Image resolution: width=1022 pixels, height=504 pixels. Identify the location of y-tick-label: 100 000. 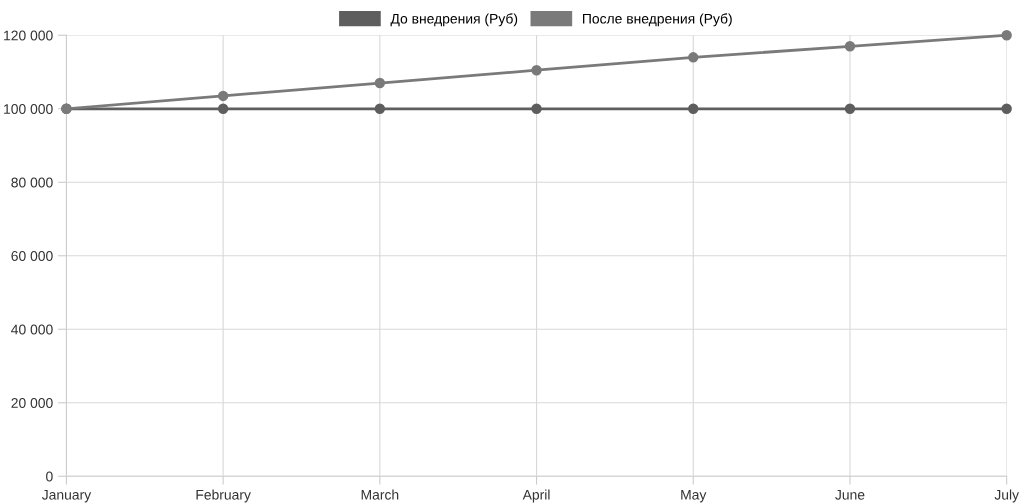
(28, 109).